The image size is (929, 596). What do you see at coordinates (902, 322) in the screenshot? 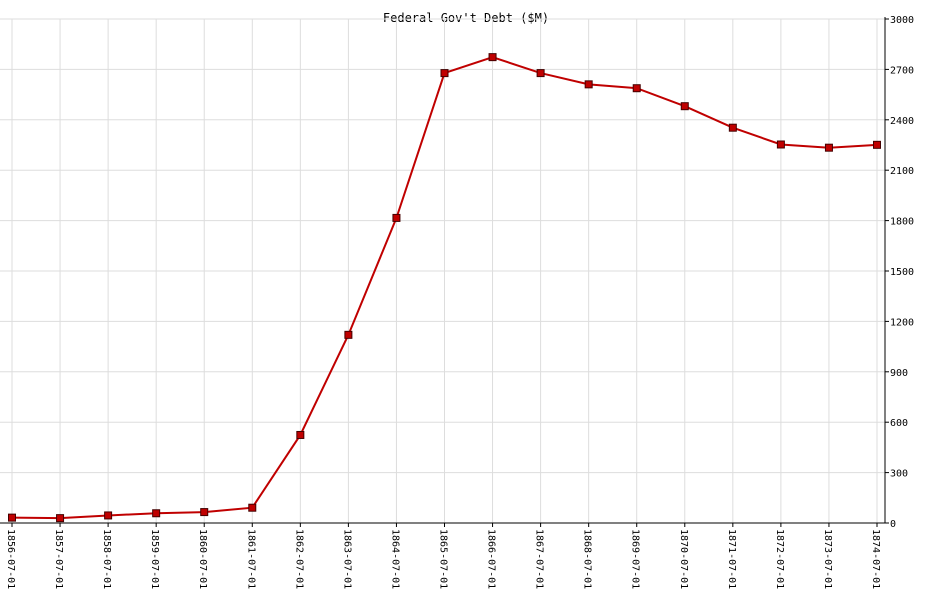
I see `y-tick-label: 1200` at bounding box center [902, 322].